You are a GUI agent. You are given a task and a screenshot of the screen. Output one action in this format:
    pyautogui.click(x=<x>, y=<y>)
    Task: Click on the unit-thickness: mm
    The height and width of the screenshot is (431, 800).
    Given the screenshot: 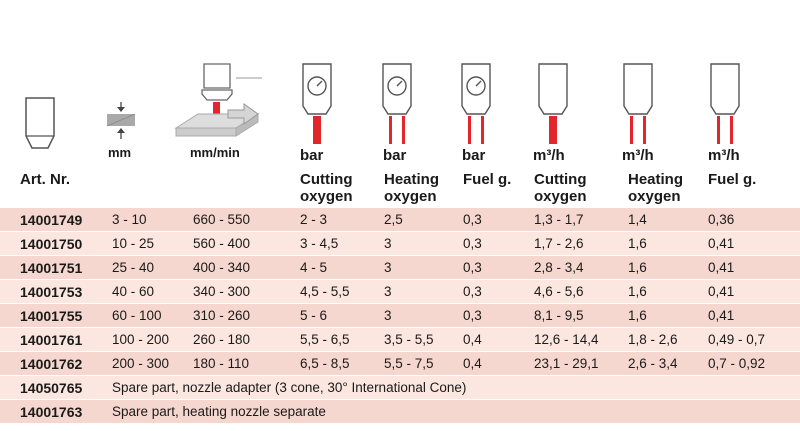 What is the action you would take?
    pyautogui.click(x=120, y=152)
    